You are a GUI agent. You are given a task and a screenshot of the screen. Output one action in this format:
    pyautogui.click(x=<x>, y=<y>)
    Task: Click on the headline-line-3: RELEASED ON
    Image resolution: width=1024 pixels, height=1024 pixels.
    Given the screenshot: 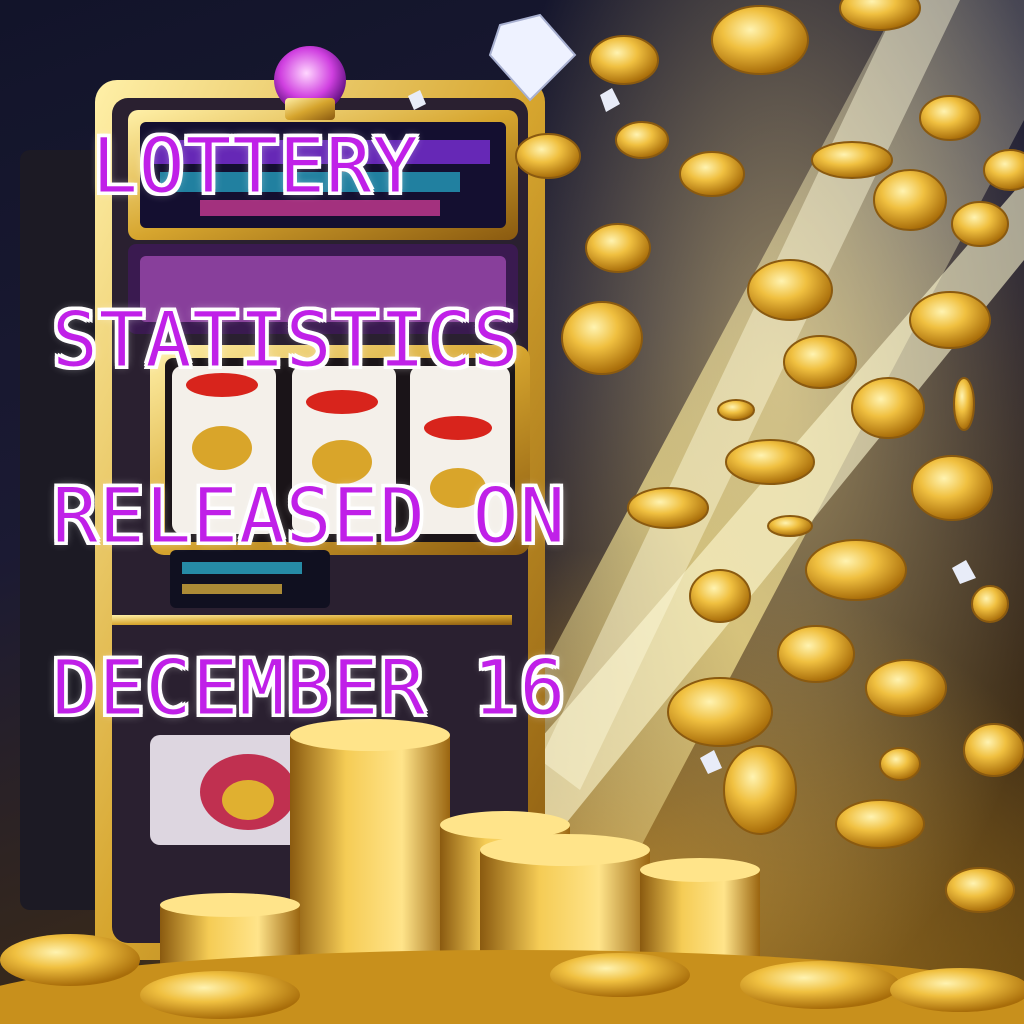 What is the action you would take?
    pyautogui.click(x=309, y=515)
    